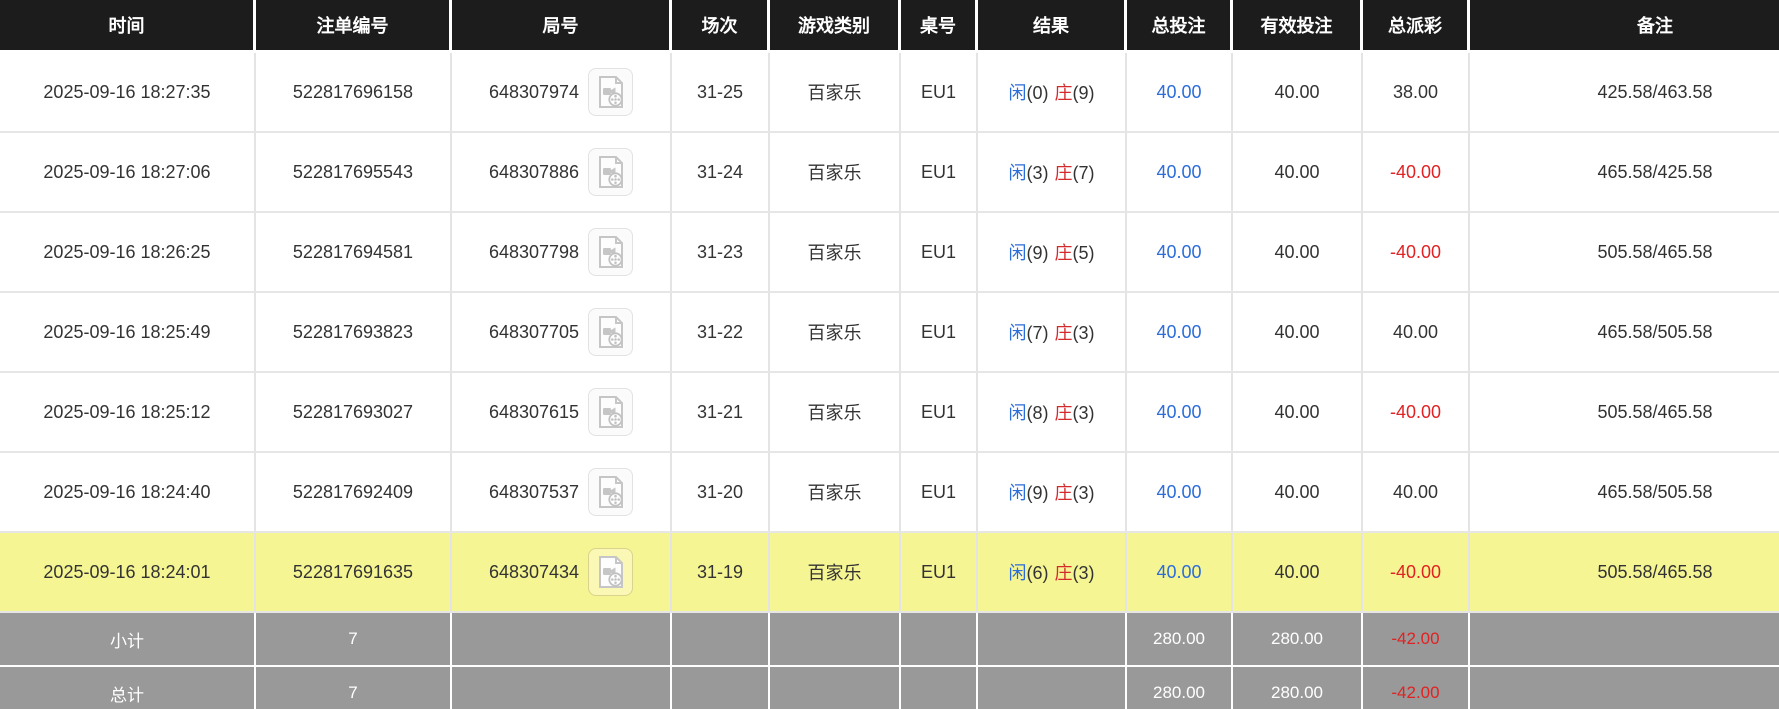 The image size is (1779, 709). I want to click on round-id-text: 648307434, so click(534, 571).